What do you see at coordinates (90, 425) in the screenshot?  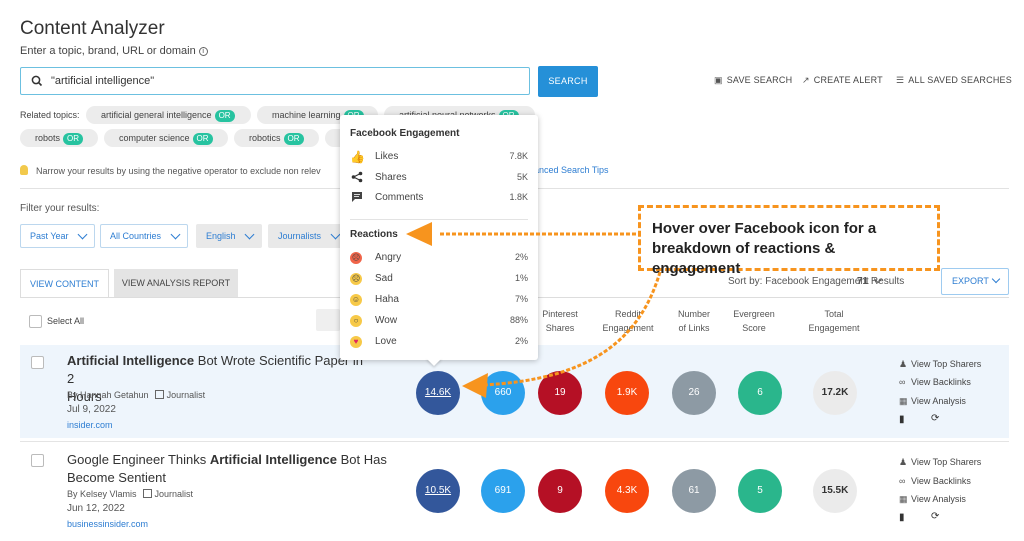 I see `article-domain: insider.com` at bounding box center [90, 425].